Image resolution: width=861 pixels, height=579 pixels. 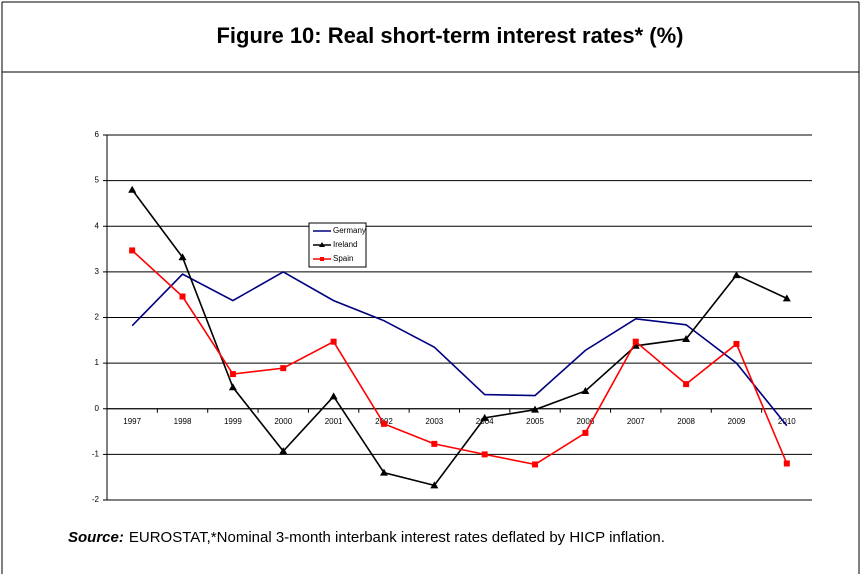 I want to click on x-tick-label: 2006, so click(x=585, y=421).